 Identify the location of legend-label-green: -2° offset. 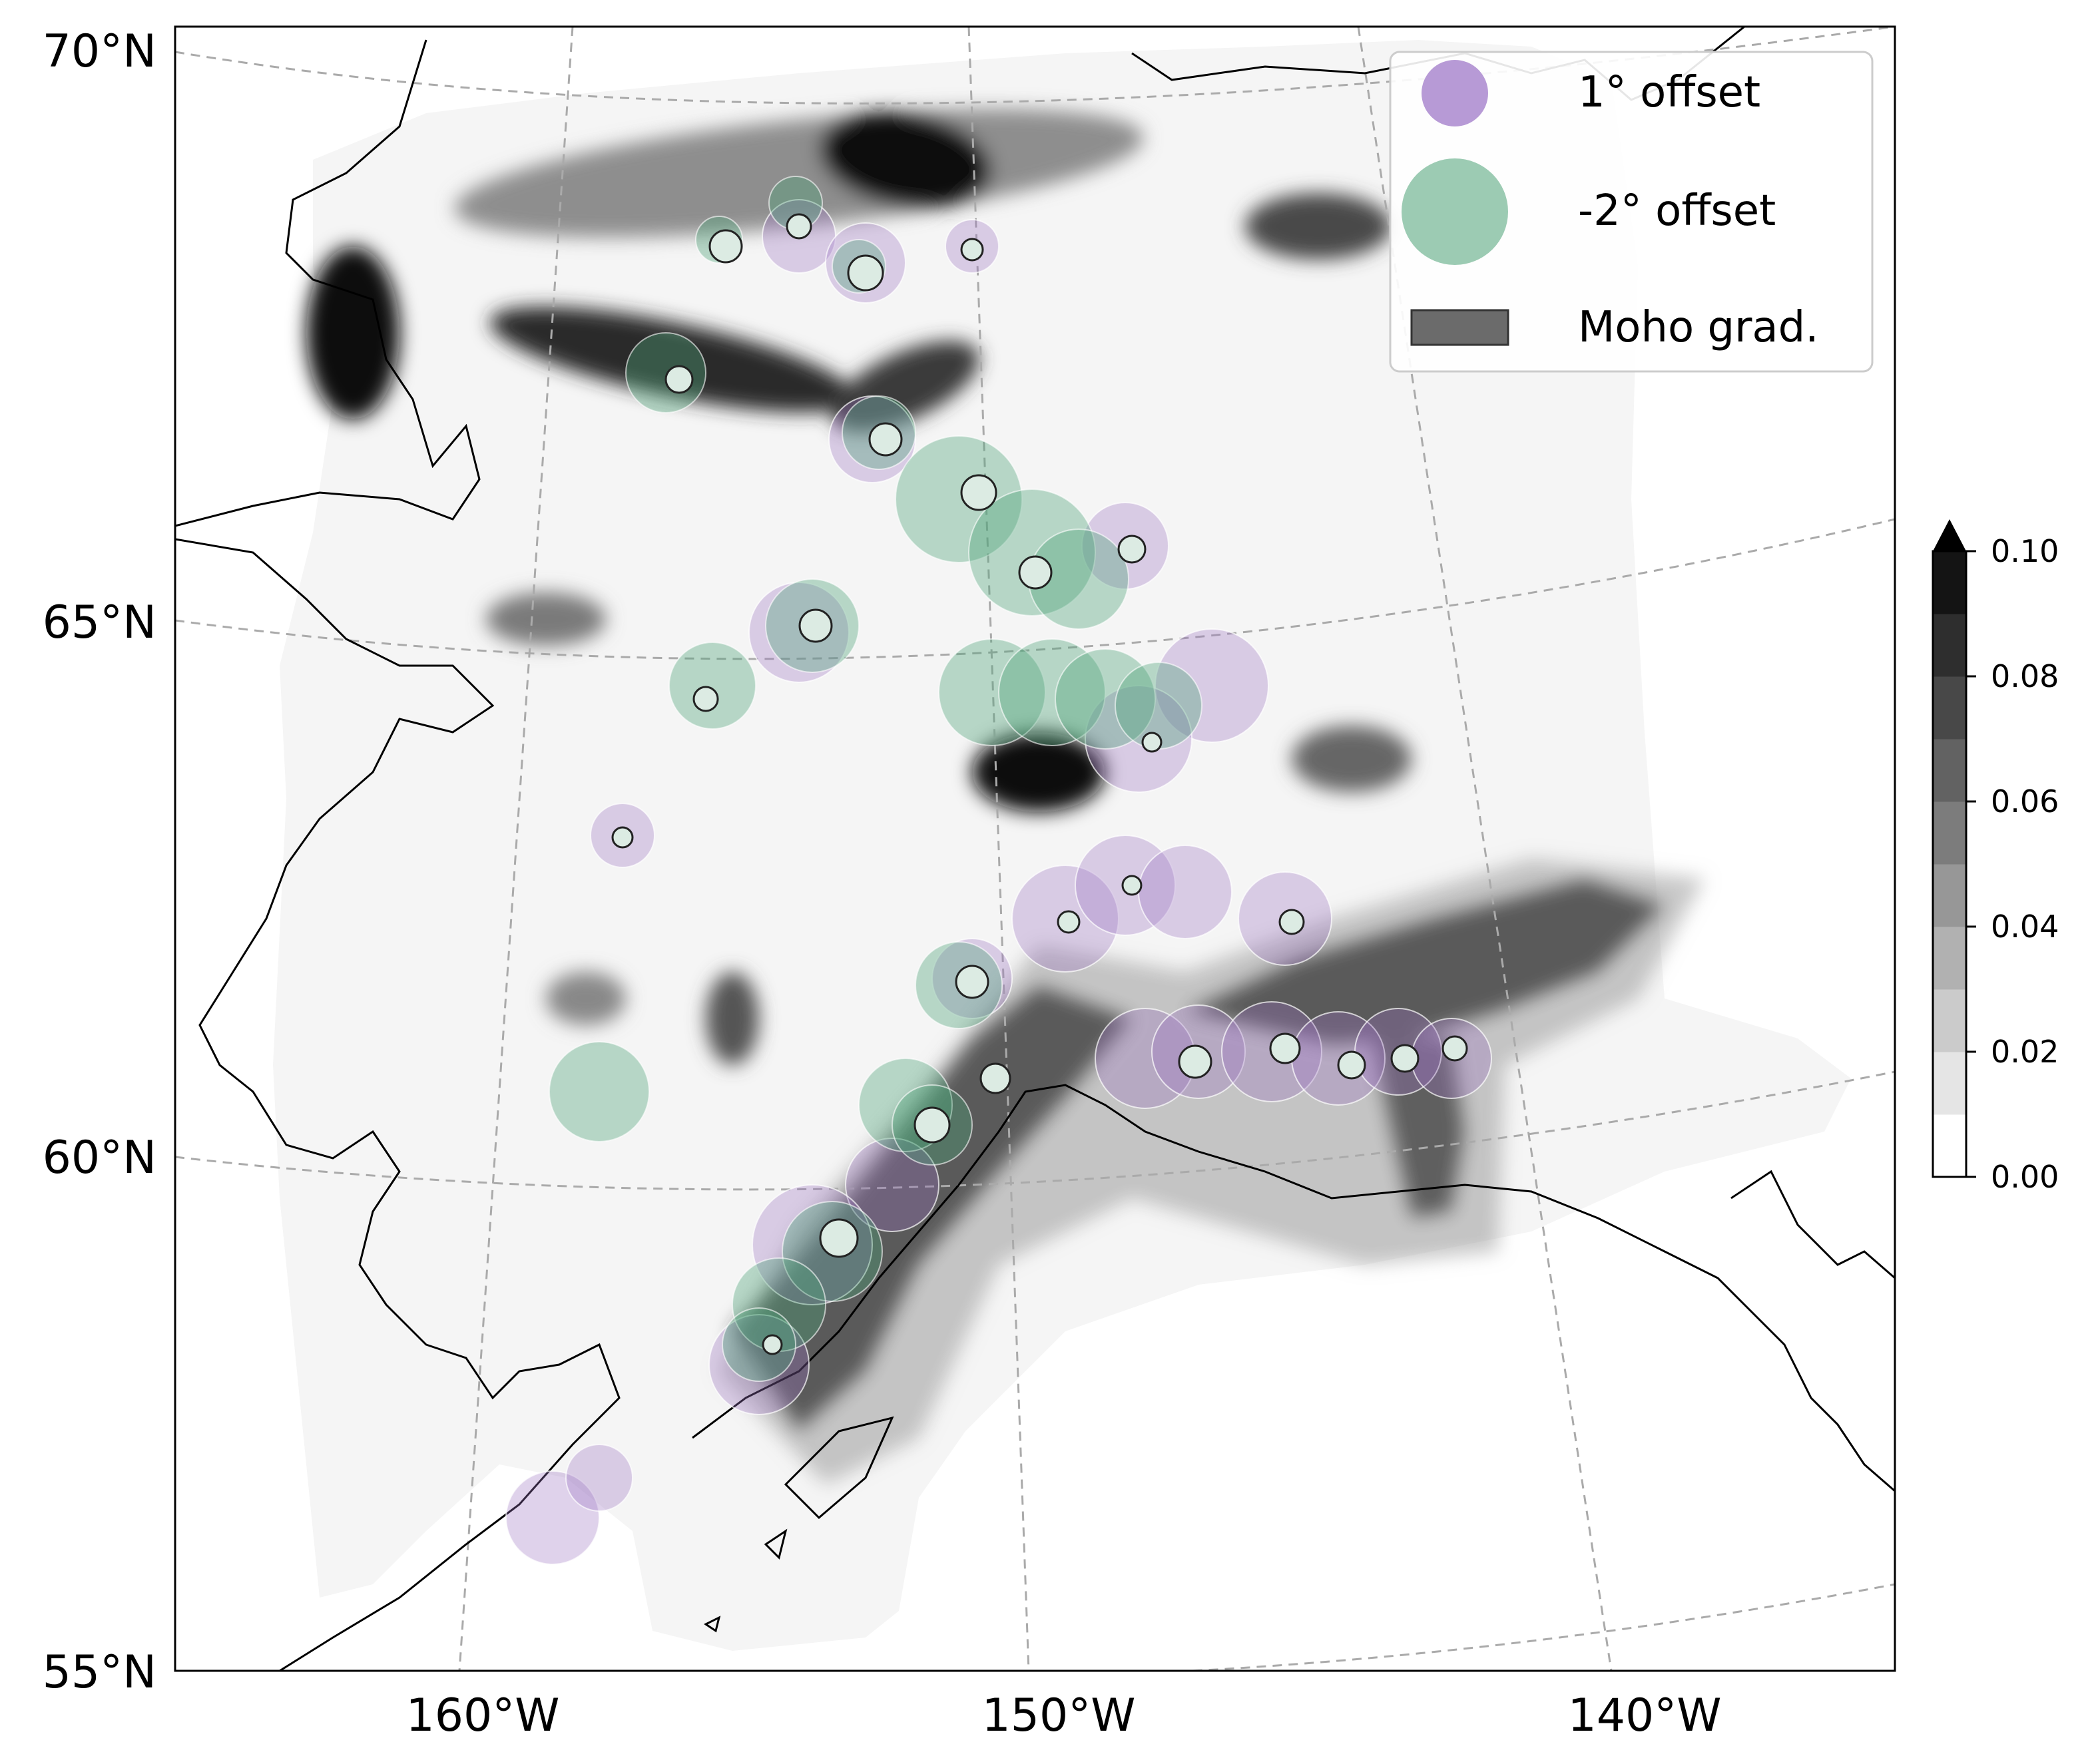
(1677, 211).